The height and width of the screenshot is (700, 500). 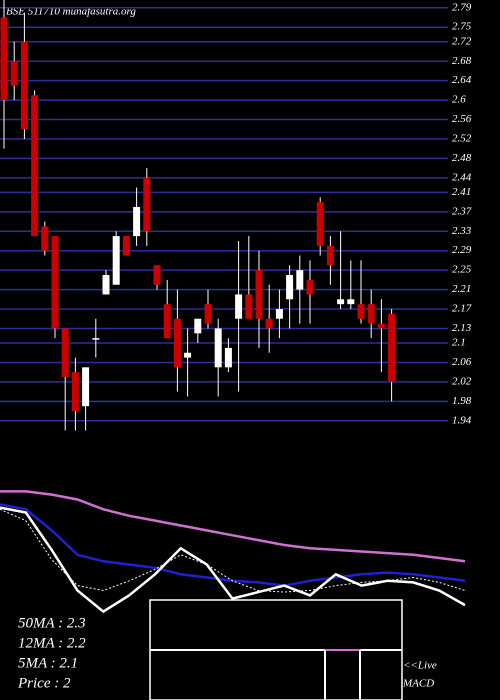 I want to click on y-tick-label: 2.56, so click(x=462, y=119).